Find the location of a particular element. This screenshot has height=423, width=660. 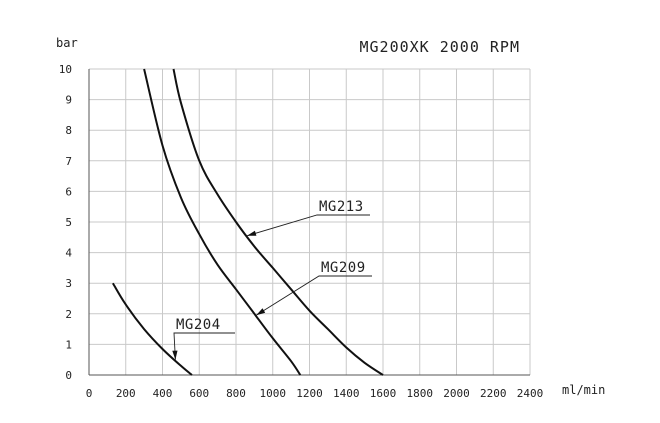

x-tick-label: 1200 is located at coordinates (309, 393).